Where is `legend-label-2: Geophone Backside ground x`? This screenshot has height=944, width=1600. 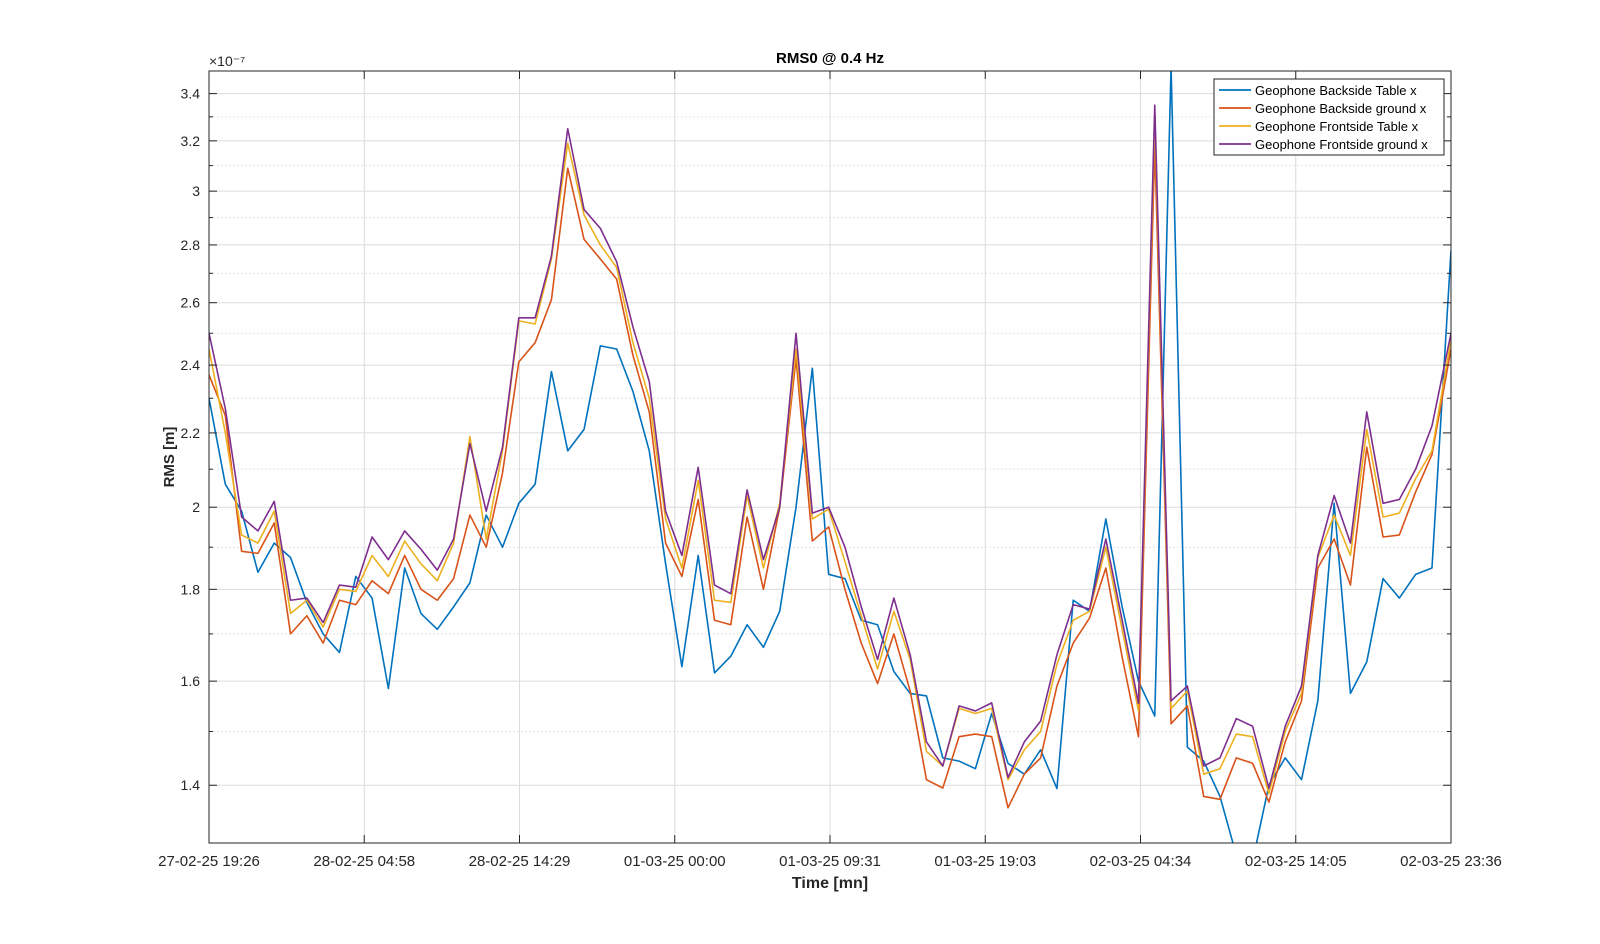 legend-label-2: Geophone Backside ground x is located at coordinates (1341, 108).